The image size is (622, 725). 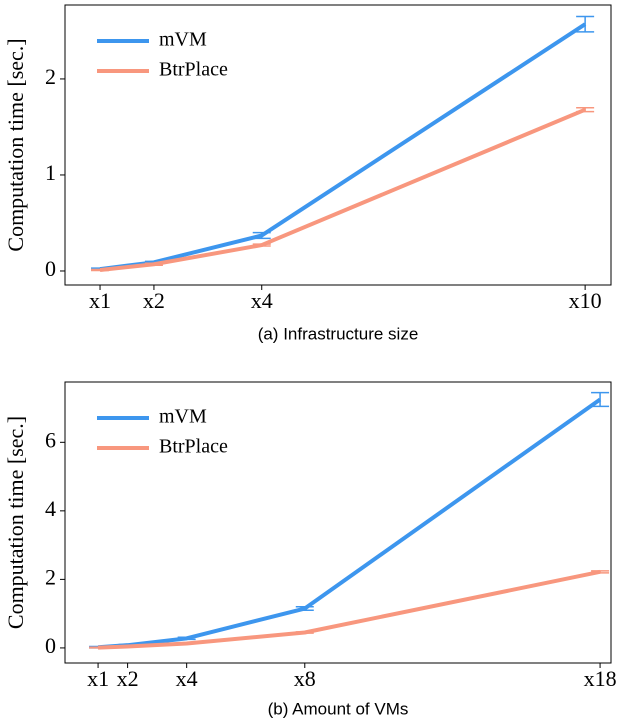 What do you see at coordinates (305, 678) in the screenshot?
I see `x-tick-label: x8` at bounding box center [305, 678].